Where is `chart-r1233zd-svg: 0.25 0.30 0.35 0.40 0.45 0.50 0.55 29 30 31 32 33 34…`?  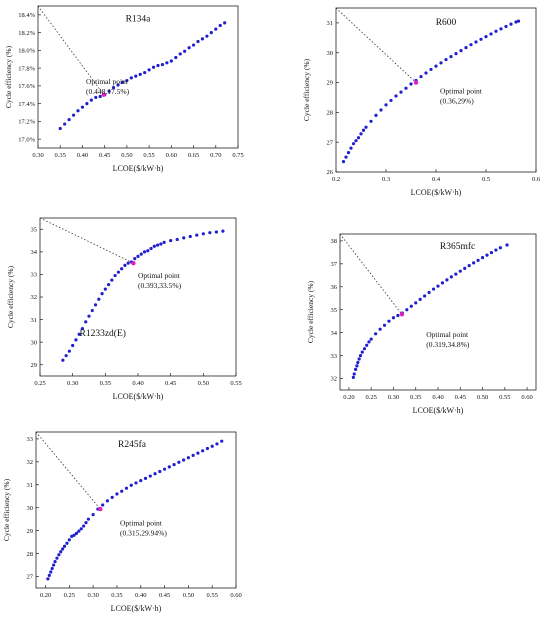 chart-r1233zd-svg: 0.25 0.30 0.35 0.40 0.45 0.50 0.55 29 30 31 32 33 34… is located at coordinates (124, 309).